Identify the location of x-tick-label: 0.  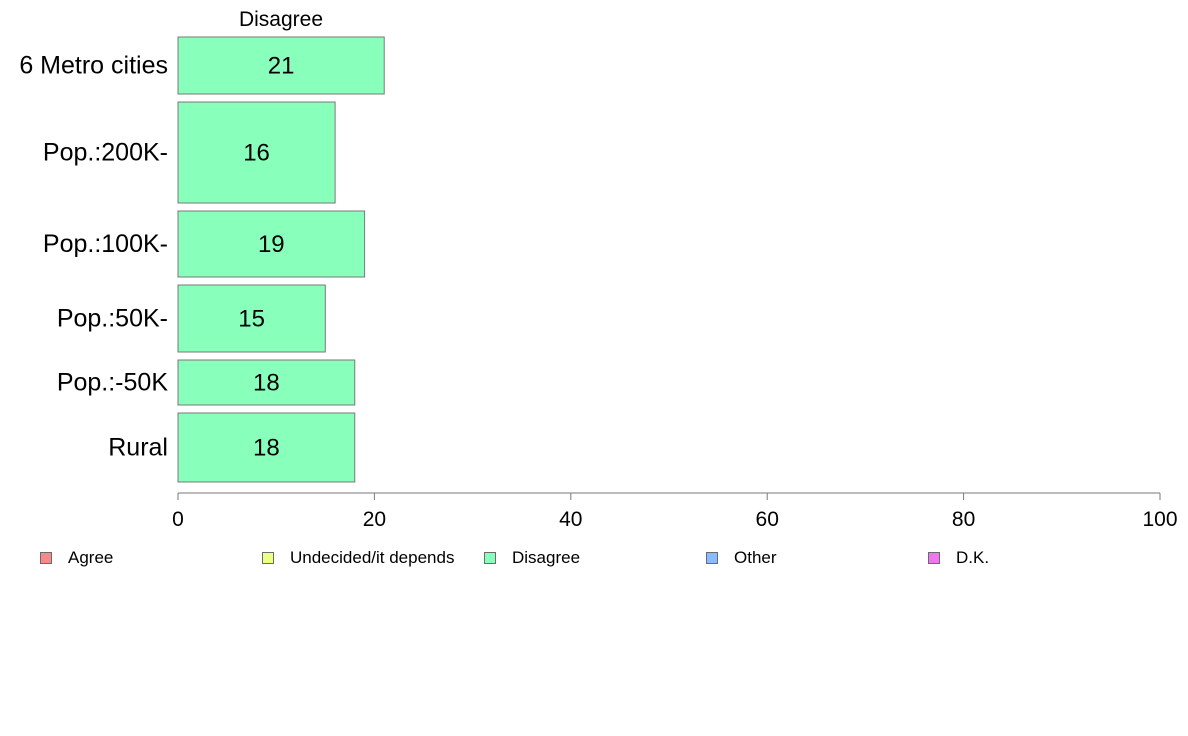
(178, 519).